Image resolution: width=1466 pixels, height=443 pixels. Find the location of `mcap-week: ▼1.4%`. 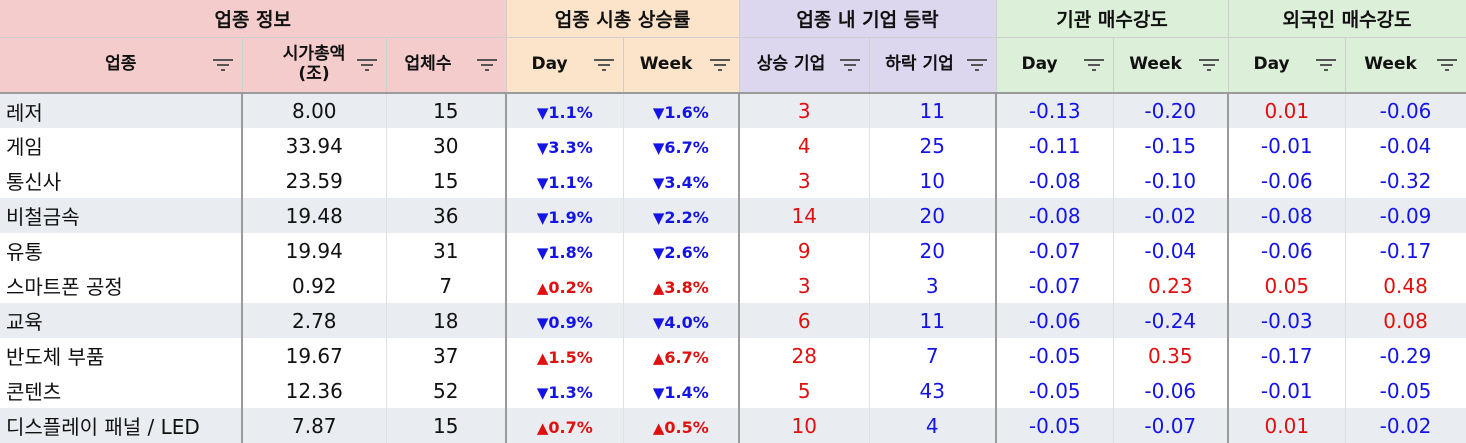

mcap-week: ▼1.4% is located at coordinates (681, 392).